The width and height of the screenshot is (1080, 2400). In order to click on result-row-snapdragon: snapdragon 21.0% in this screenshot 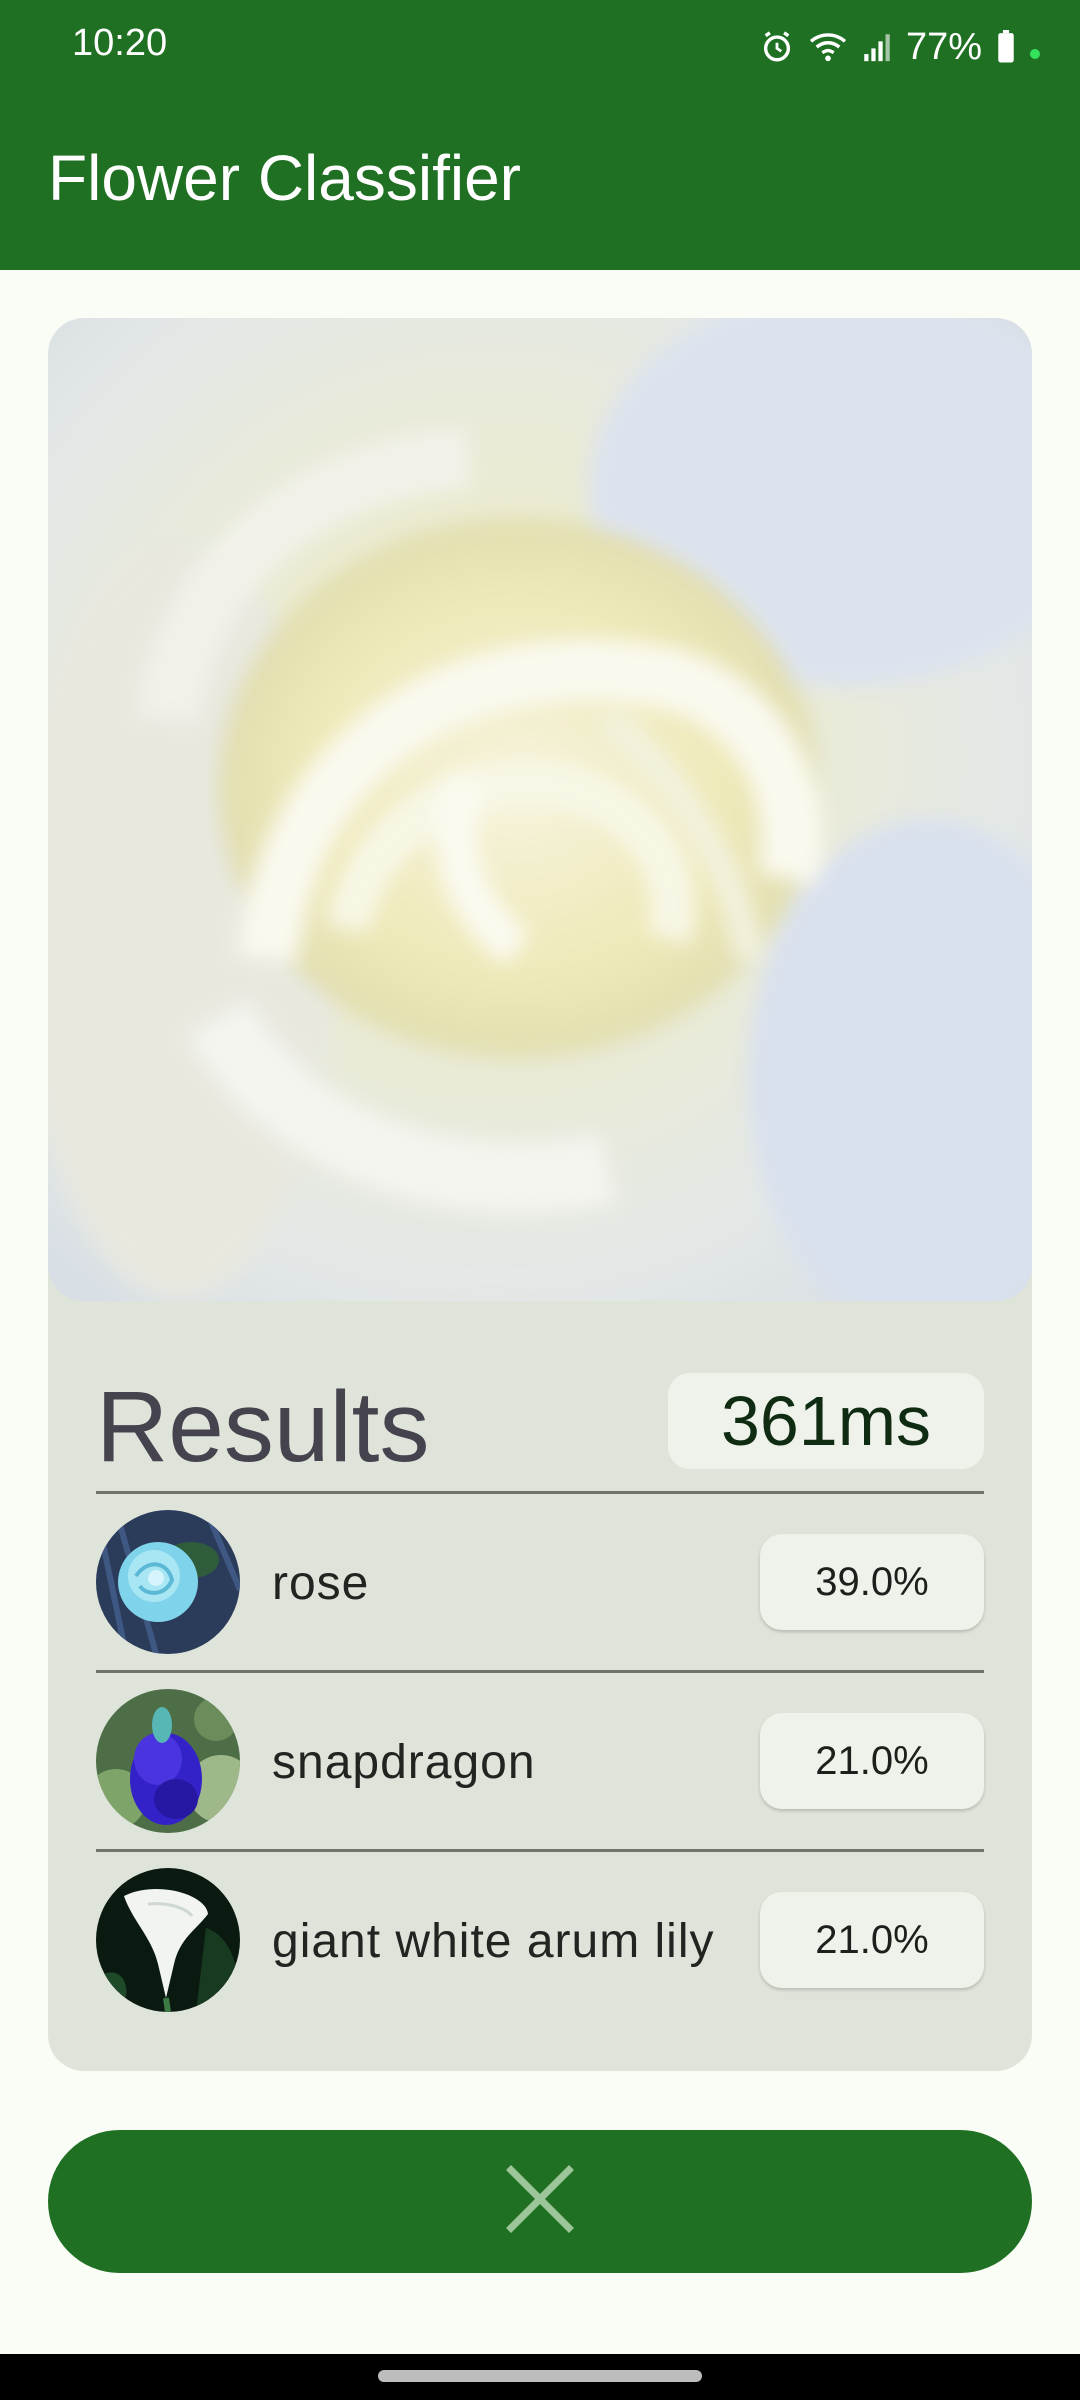, I will do `click(540, 1761)`.